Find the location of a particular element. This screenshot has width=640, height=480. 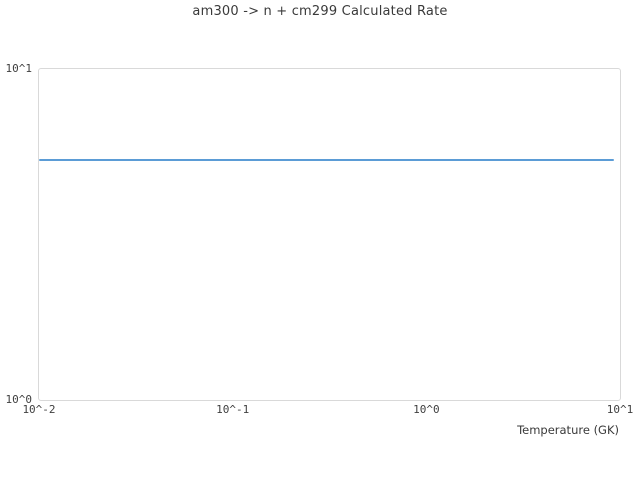

rate-line-series is located at coordinates (326, 160).